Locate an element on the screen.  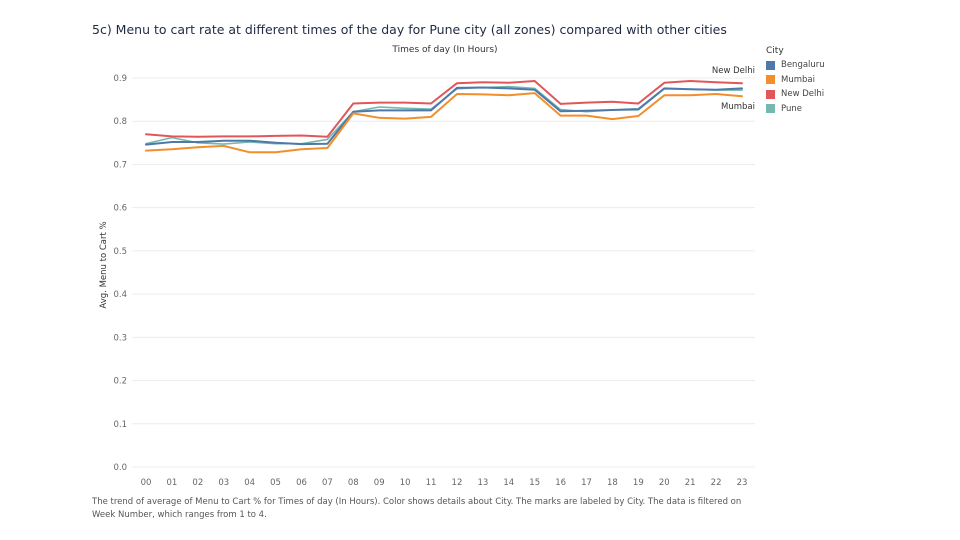
legend-item-bengaluru: Bengaluru is located at coordinates (795, 65).